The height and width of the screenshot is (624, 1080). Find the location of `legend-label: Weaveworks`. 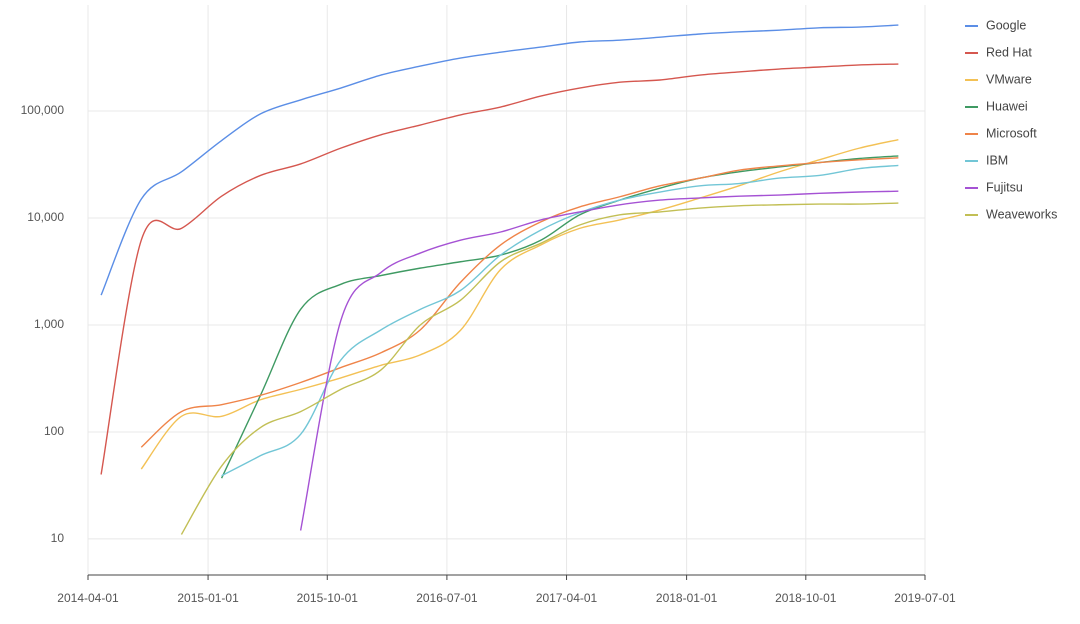

legend-label: Weaveworks is located at coordinates (1021, 214).